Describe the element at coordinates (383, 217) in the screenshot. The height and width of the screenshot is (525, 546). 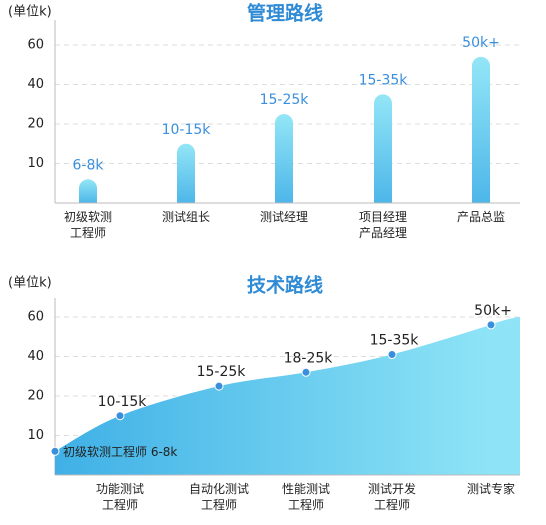
I see `x-tick-line: 项目经理` at that location.